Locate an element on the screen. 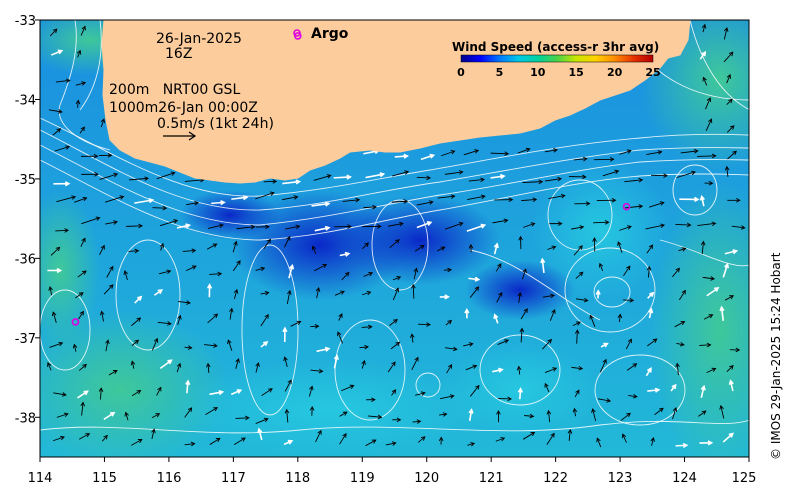 Image resolution: width=791 pixels, height=492 pixels. lon-tick-label: 120 is located at coordinates (426, 478).